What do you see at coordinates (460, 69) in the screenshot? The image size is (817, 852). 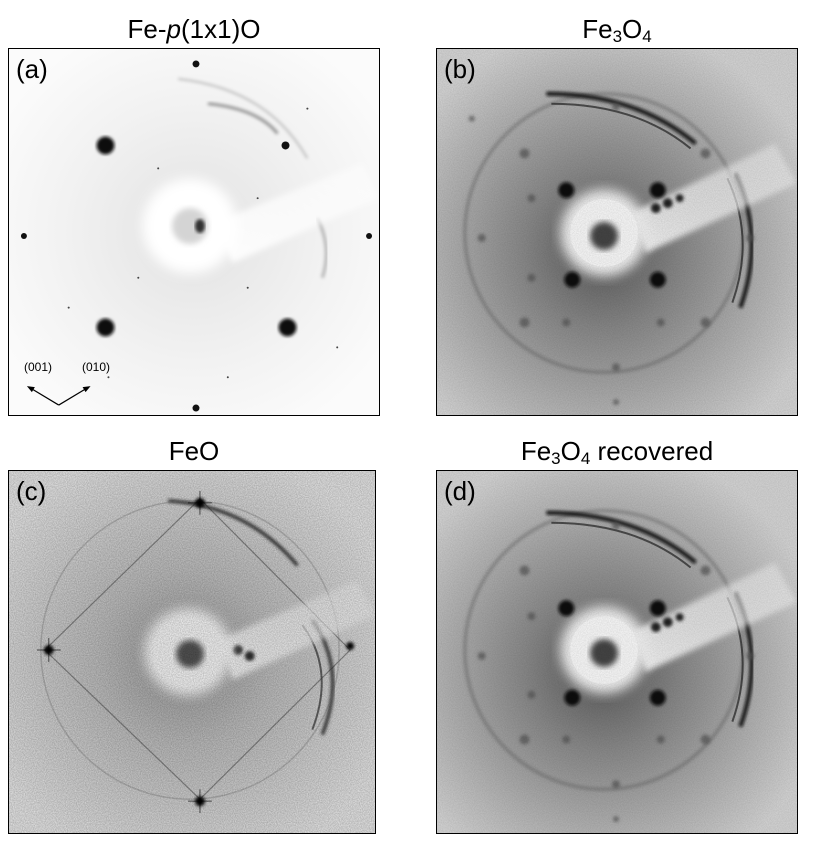 I see `panel-b-label: (b)` at bounding box center [460, 69].